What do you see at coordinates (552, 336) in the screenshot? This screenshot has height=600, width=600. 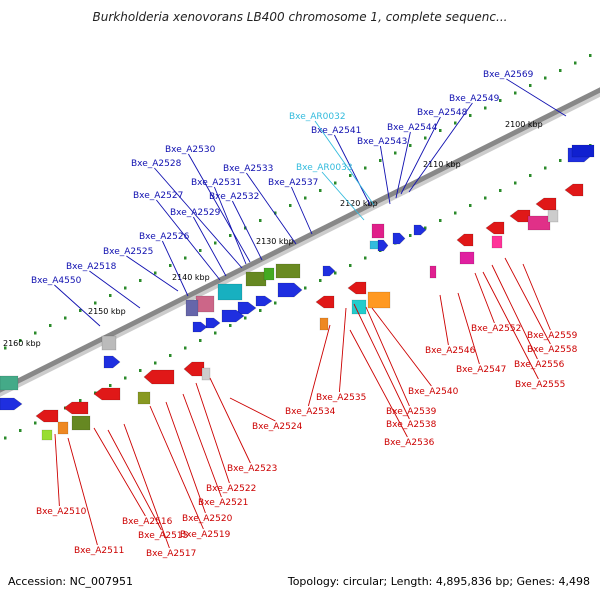 I see `reverse-gene-label: Bxe_A2559` at bounding box center [552, 336].